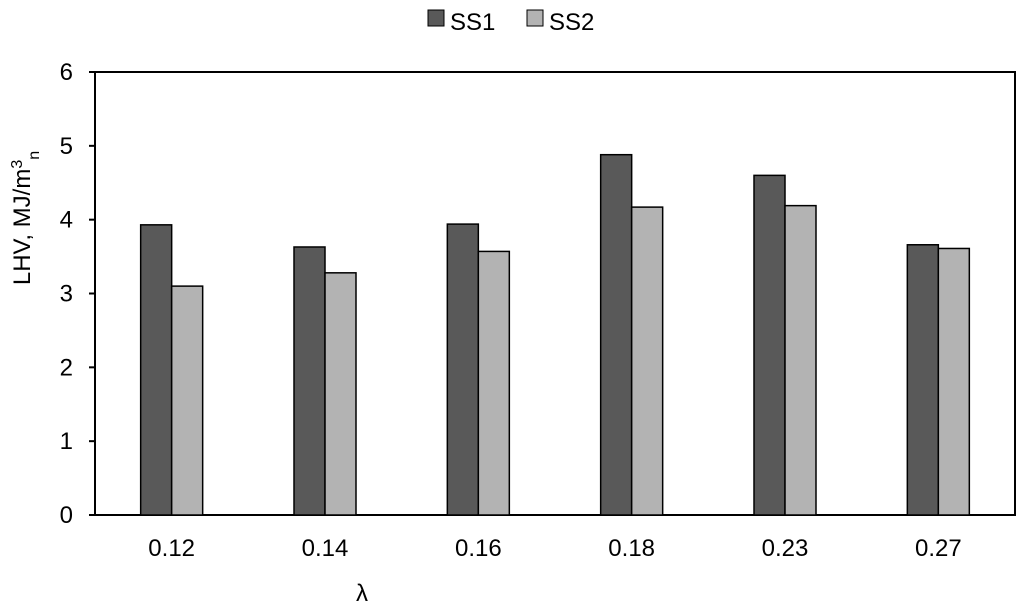 The height and width of the screenshot is (606, 1024). What do you see at coordinates (631, 548) in the screenshot?
I see `x-tick-label: 0.18` at bounding box center [631, 548].